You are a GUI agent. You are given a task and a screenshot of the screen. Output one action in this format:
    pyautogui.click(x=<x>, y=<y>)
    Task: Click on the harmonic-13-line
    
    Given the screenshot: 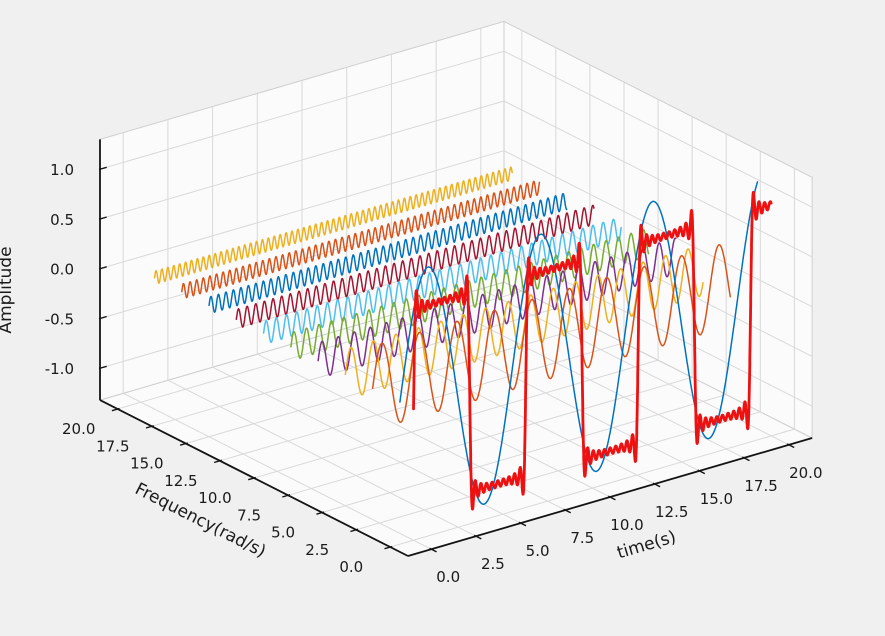 What is the action you would take?
    pyautogui.click(x=415, y=266)
    